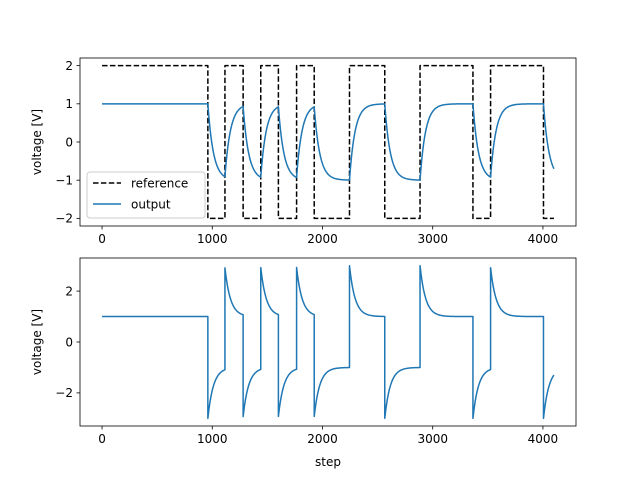 The width and height of the screenshot is (640, 478). I want to click on bottom-chart-y-axis-label: voltage [V], so click(37, 342).